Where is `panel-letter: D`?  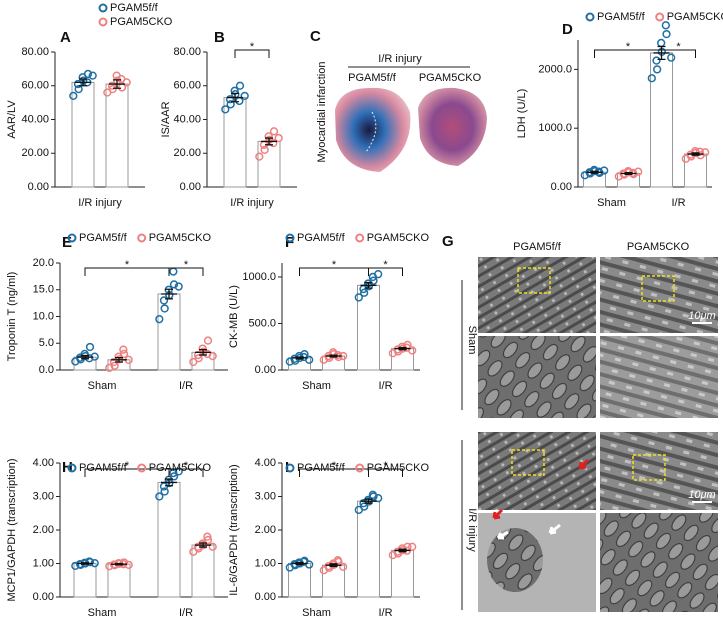
panel-letter: D is located at coordinates (567, 29).